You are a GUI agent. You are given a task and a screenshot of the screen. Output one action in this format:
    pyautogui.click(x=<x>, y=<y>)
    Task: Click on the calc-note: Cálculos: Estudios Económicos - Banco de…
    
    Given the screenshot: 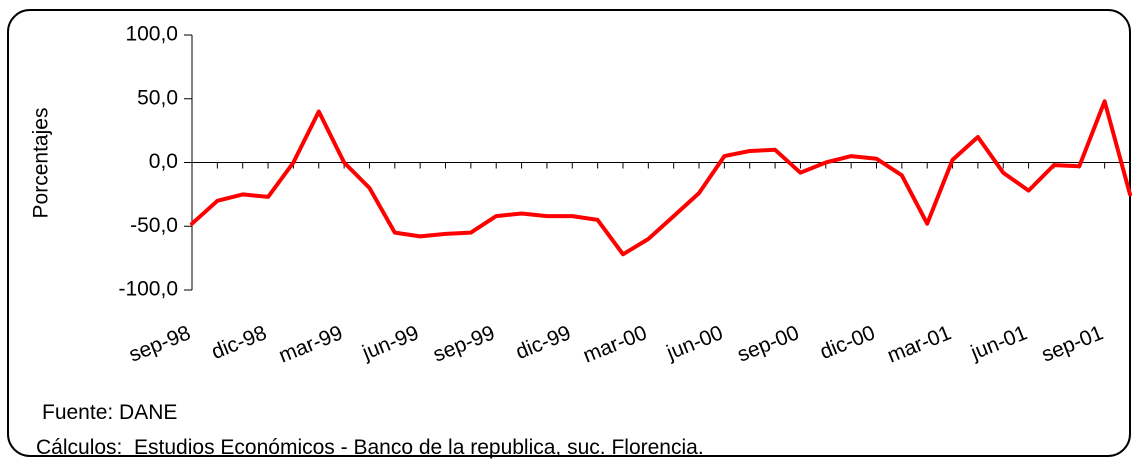 What is the action you would take?
    pyautogui.click(x=370, y=447)
    